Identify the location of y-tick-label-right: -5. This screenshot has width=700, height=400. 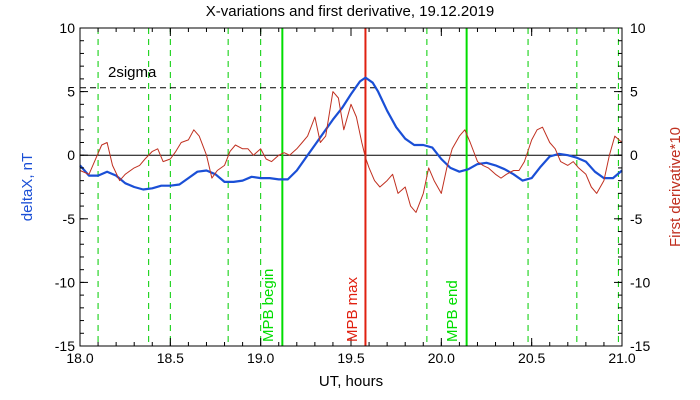
(636, 219).